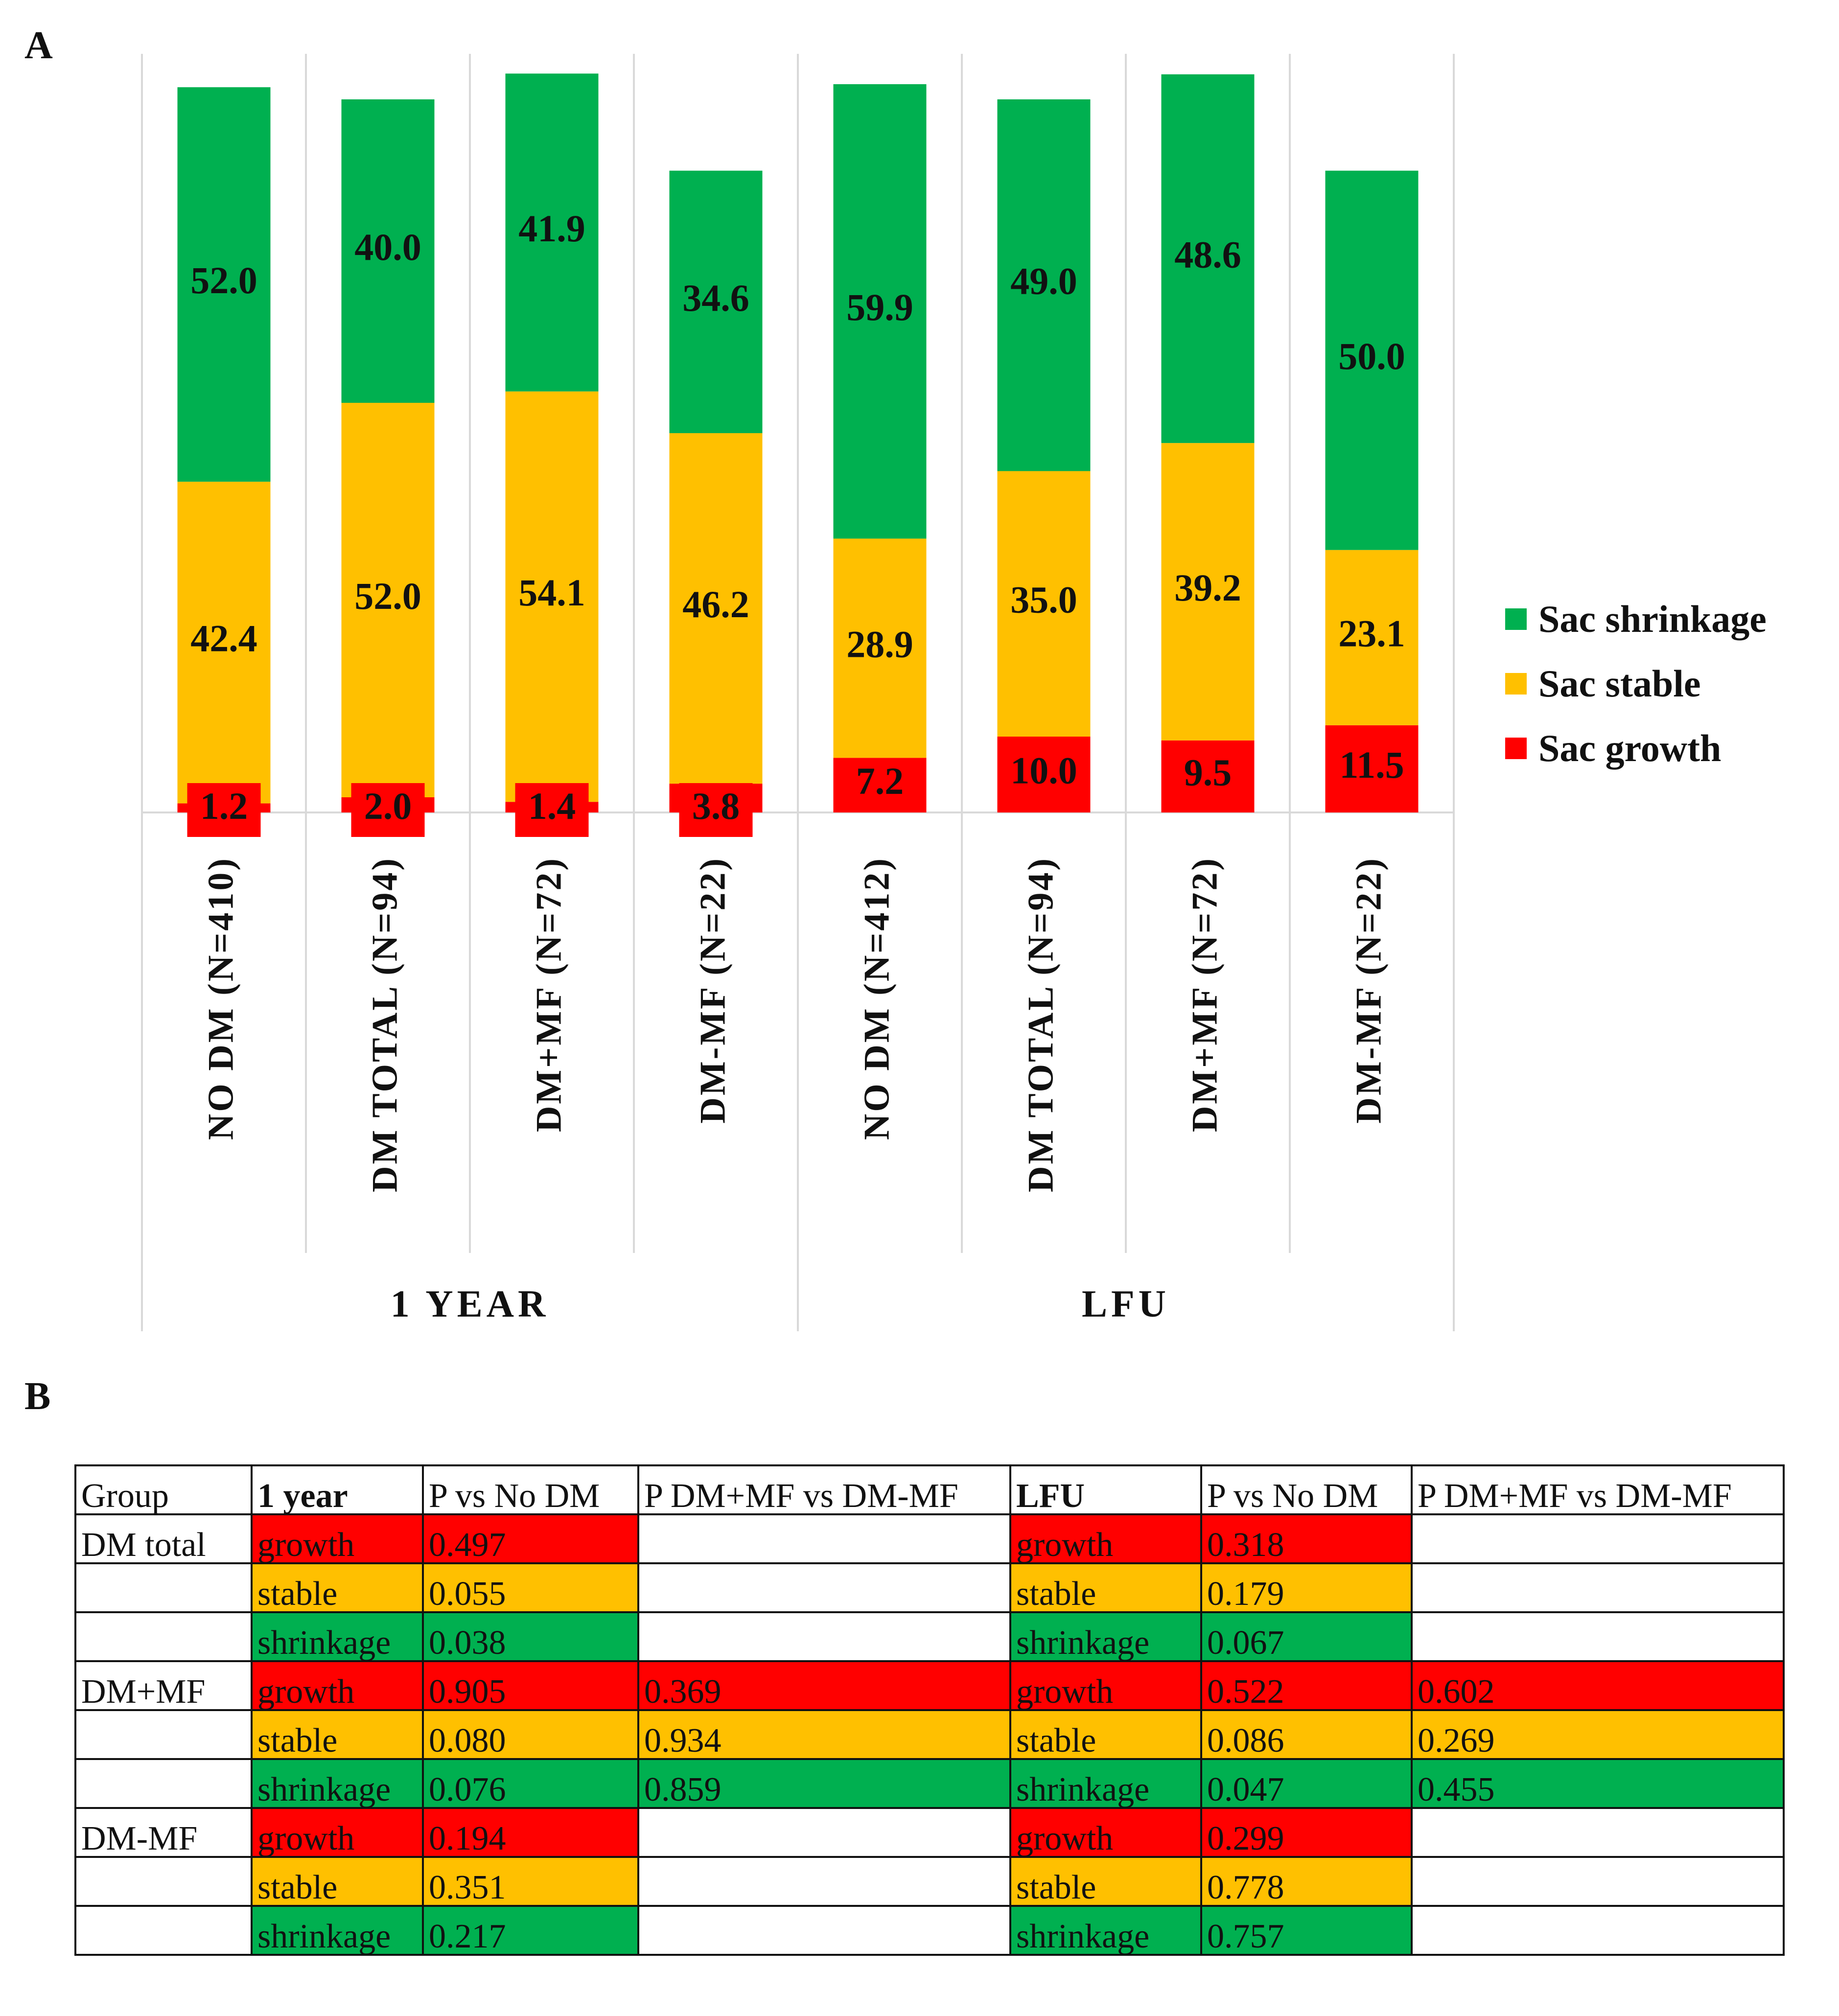  Describe the element at coordinates (530, 1735) in the screenshot. I see `p-value-cell: 0.080` at that location.